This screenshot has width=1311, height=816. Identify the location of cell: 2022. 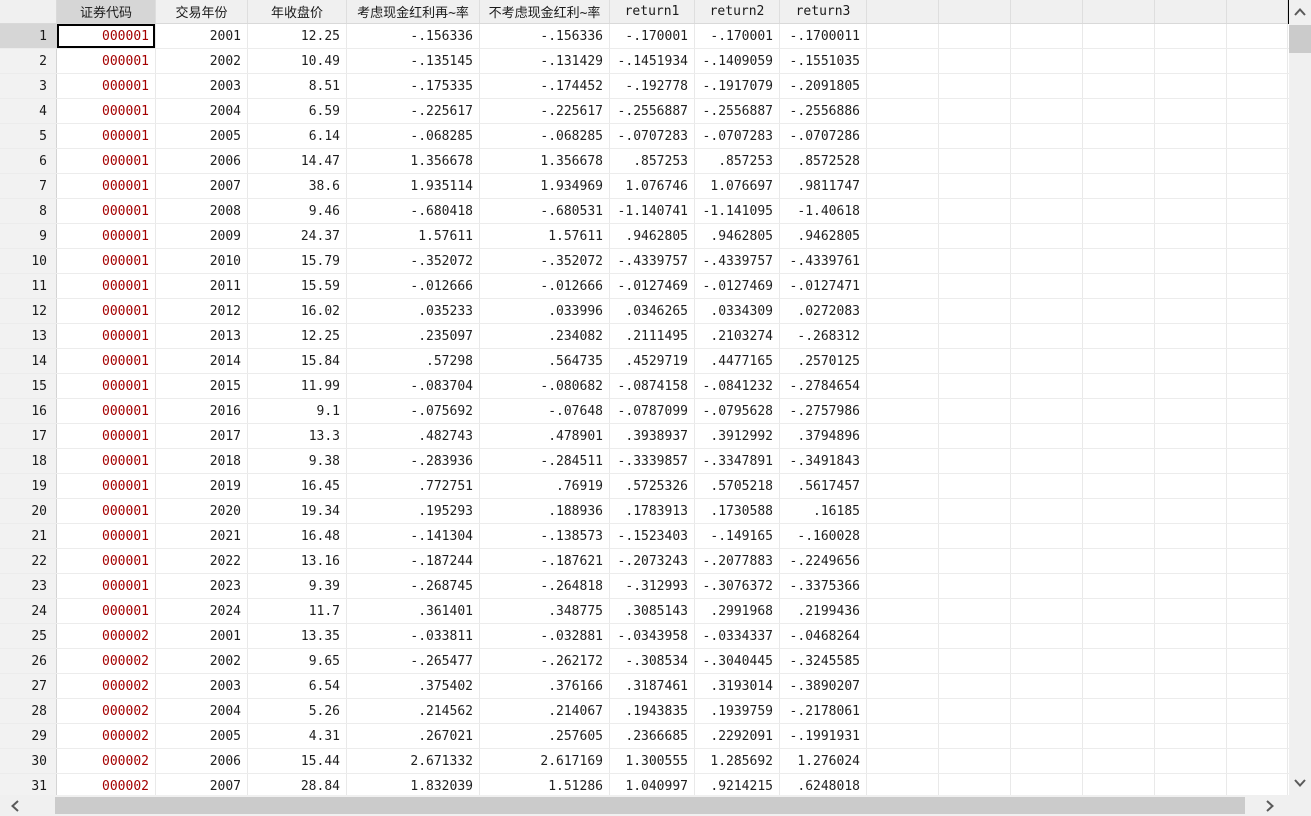
(202, 561).